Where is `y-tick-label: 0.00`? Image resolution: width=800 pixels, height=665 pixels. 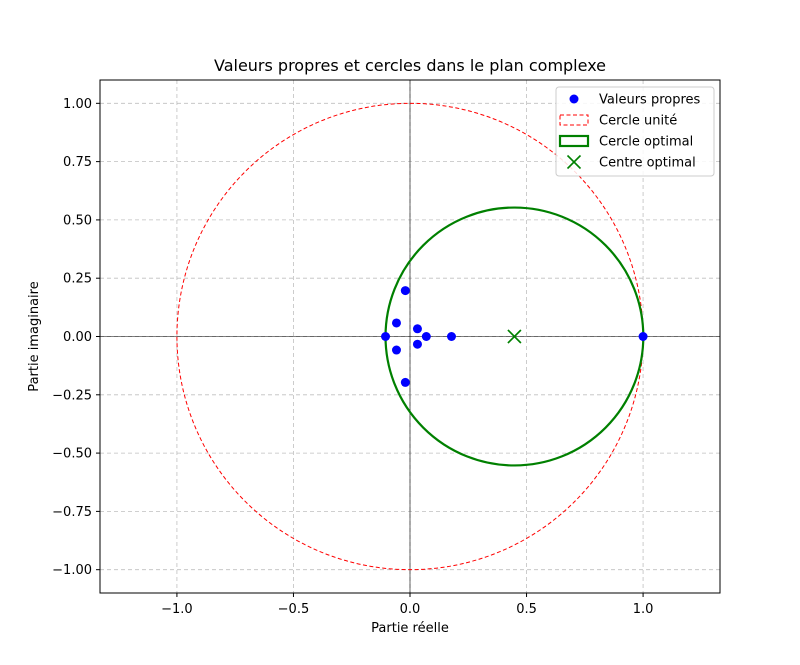 y-tick-label: 0.00 is located at coordinates (77, 337).